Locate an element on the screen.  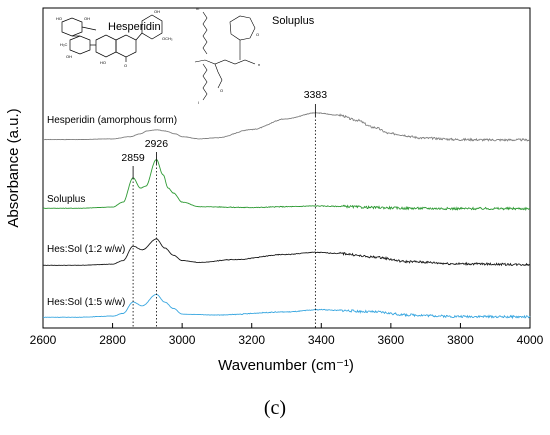
soluplus-lower-chain is located at coordinates (205, 82).